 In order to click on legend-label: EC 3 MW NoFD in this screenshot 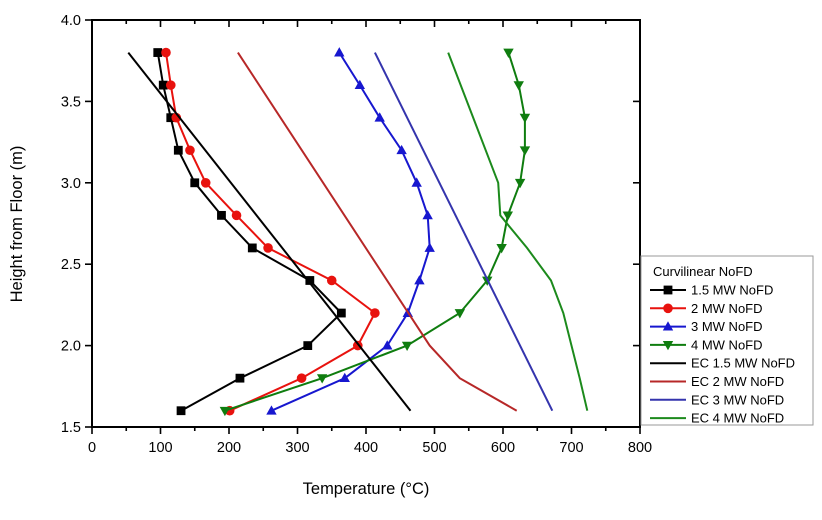, I will do `click(737, 399)`.